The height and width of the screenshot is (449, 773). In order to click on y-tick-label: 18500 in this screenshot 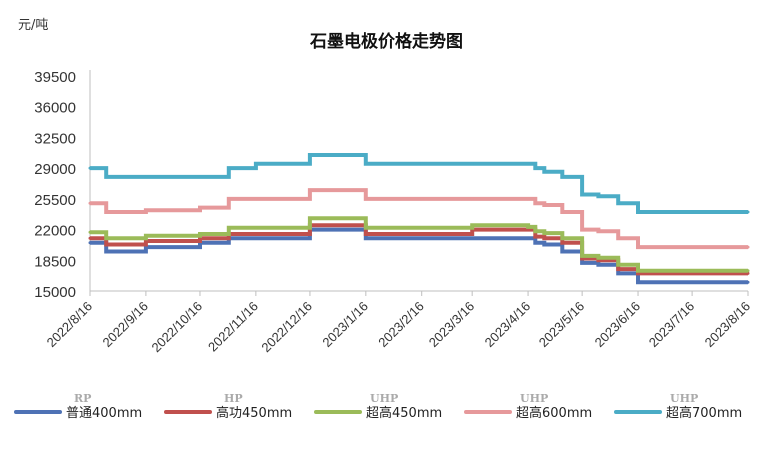, I will do `click(55, 261)`.